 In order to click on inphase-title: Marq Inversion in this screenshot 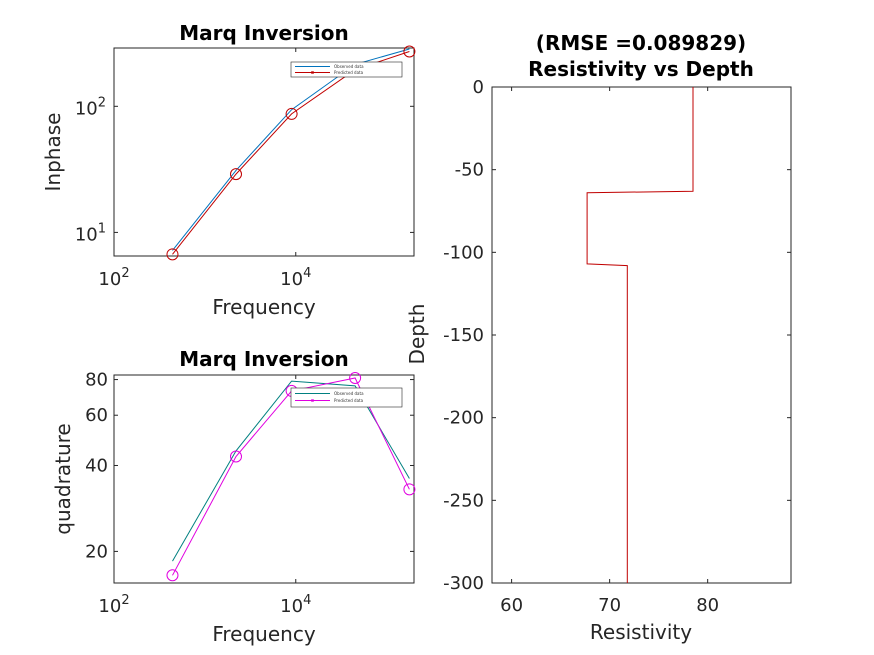, I will do `click(263, 33)`.